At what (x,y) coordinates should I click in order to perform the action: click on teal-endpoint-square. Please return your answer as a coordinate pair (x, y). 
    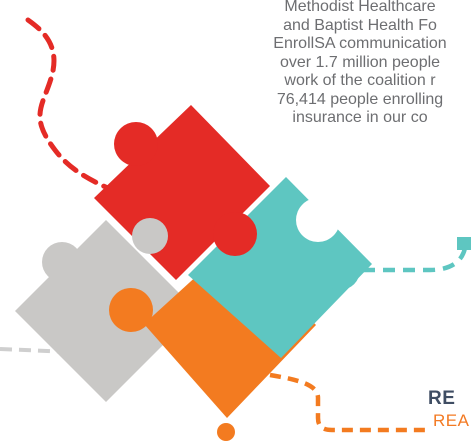
    Looking at the image, I should click on (464, 243).